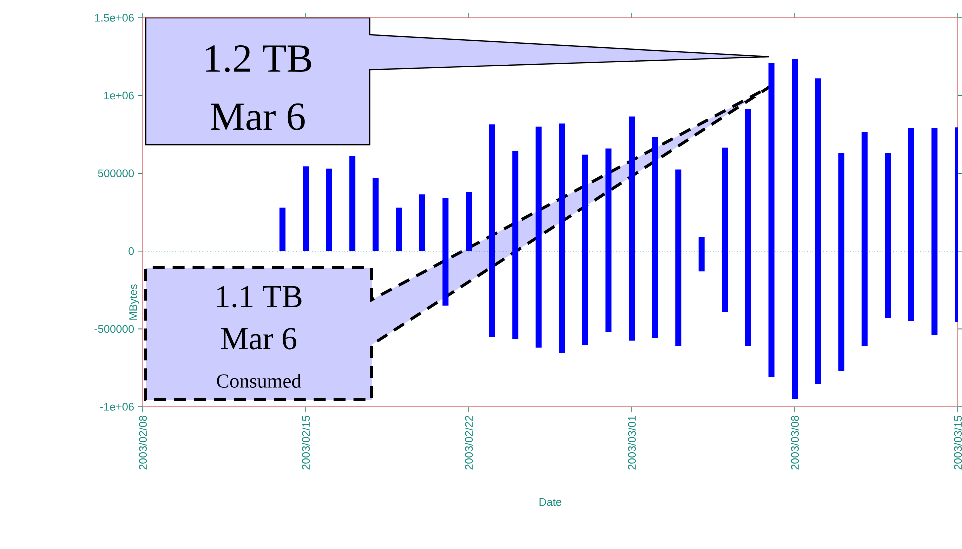  Describe the element at coordinates (259, 381) in the screenshot. I see `annotation: Consumed` at that location.